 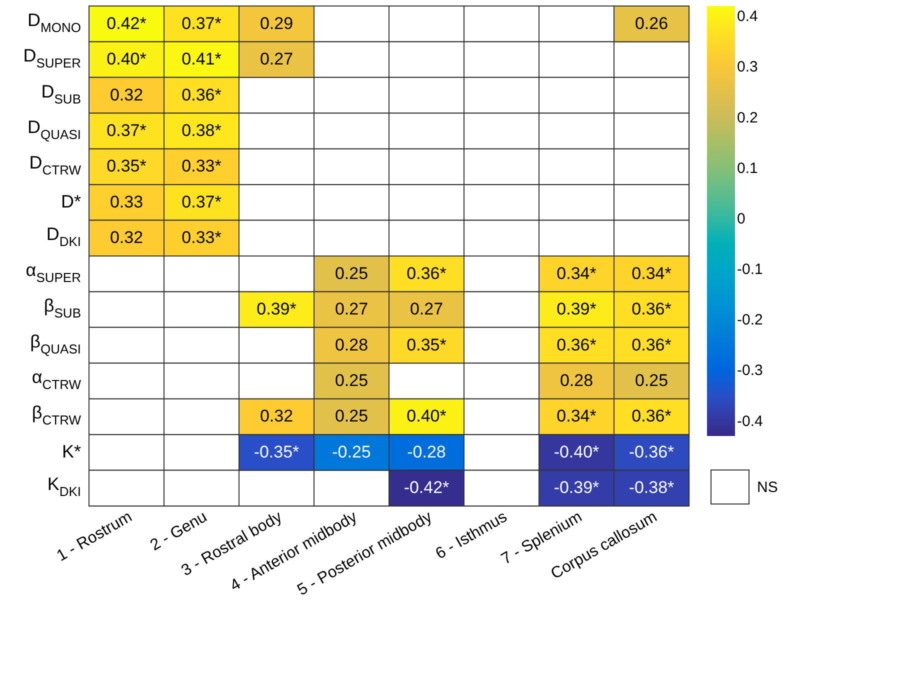 What do you see at coordinates (767, 487) in the screenshot?
I see `text: NS` at bounding box center [767, 487].